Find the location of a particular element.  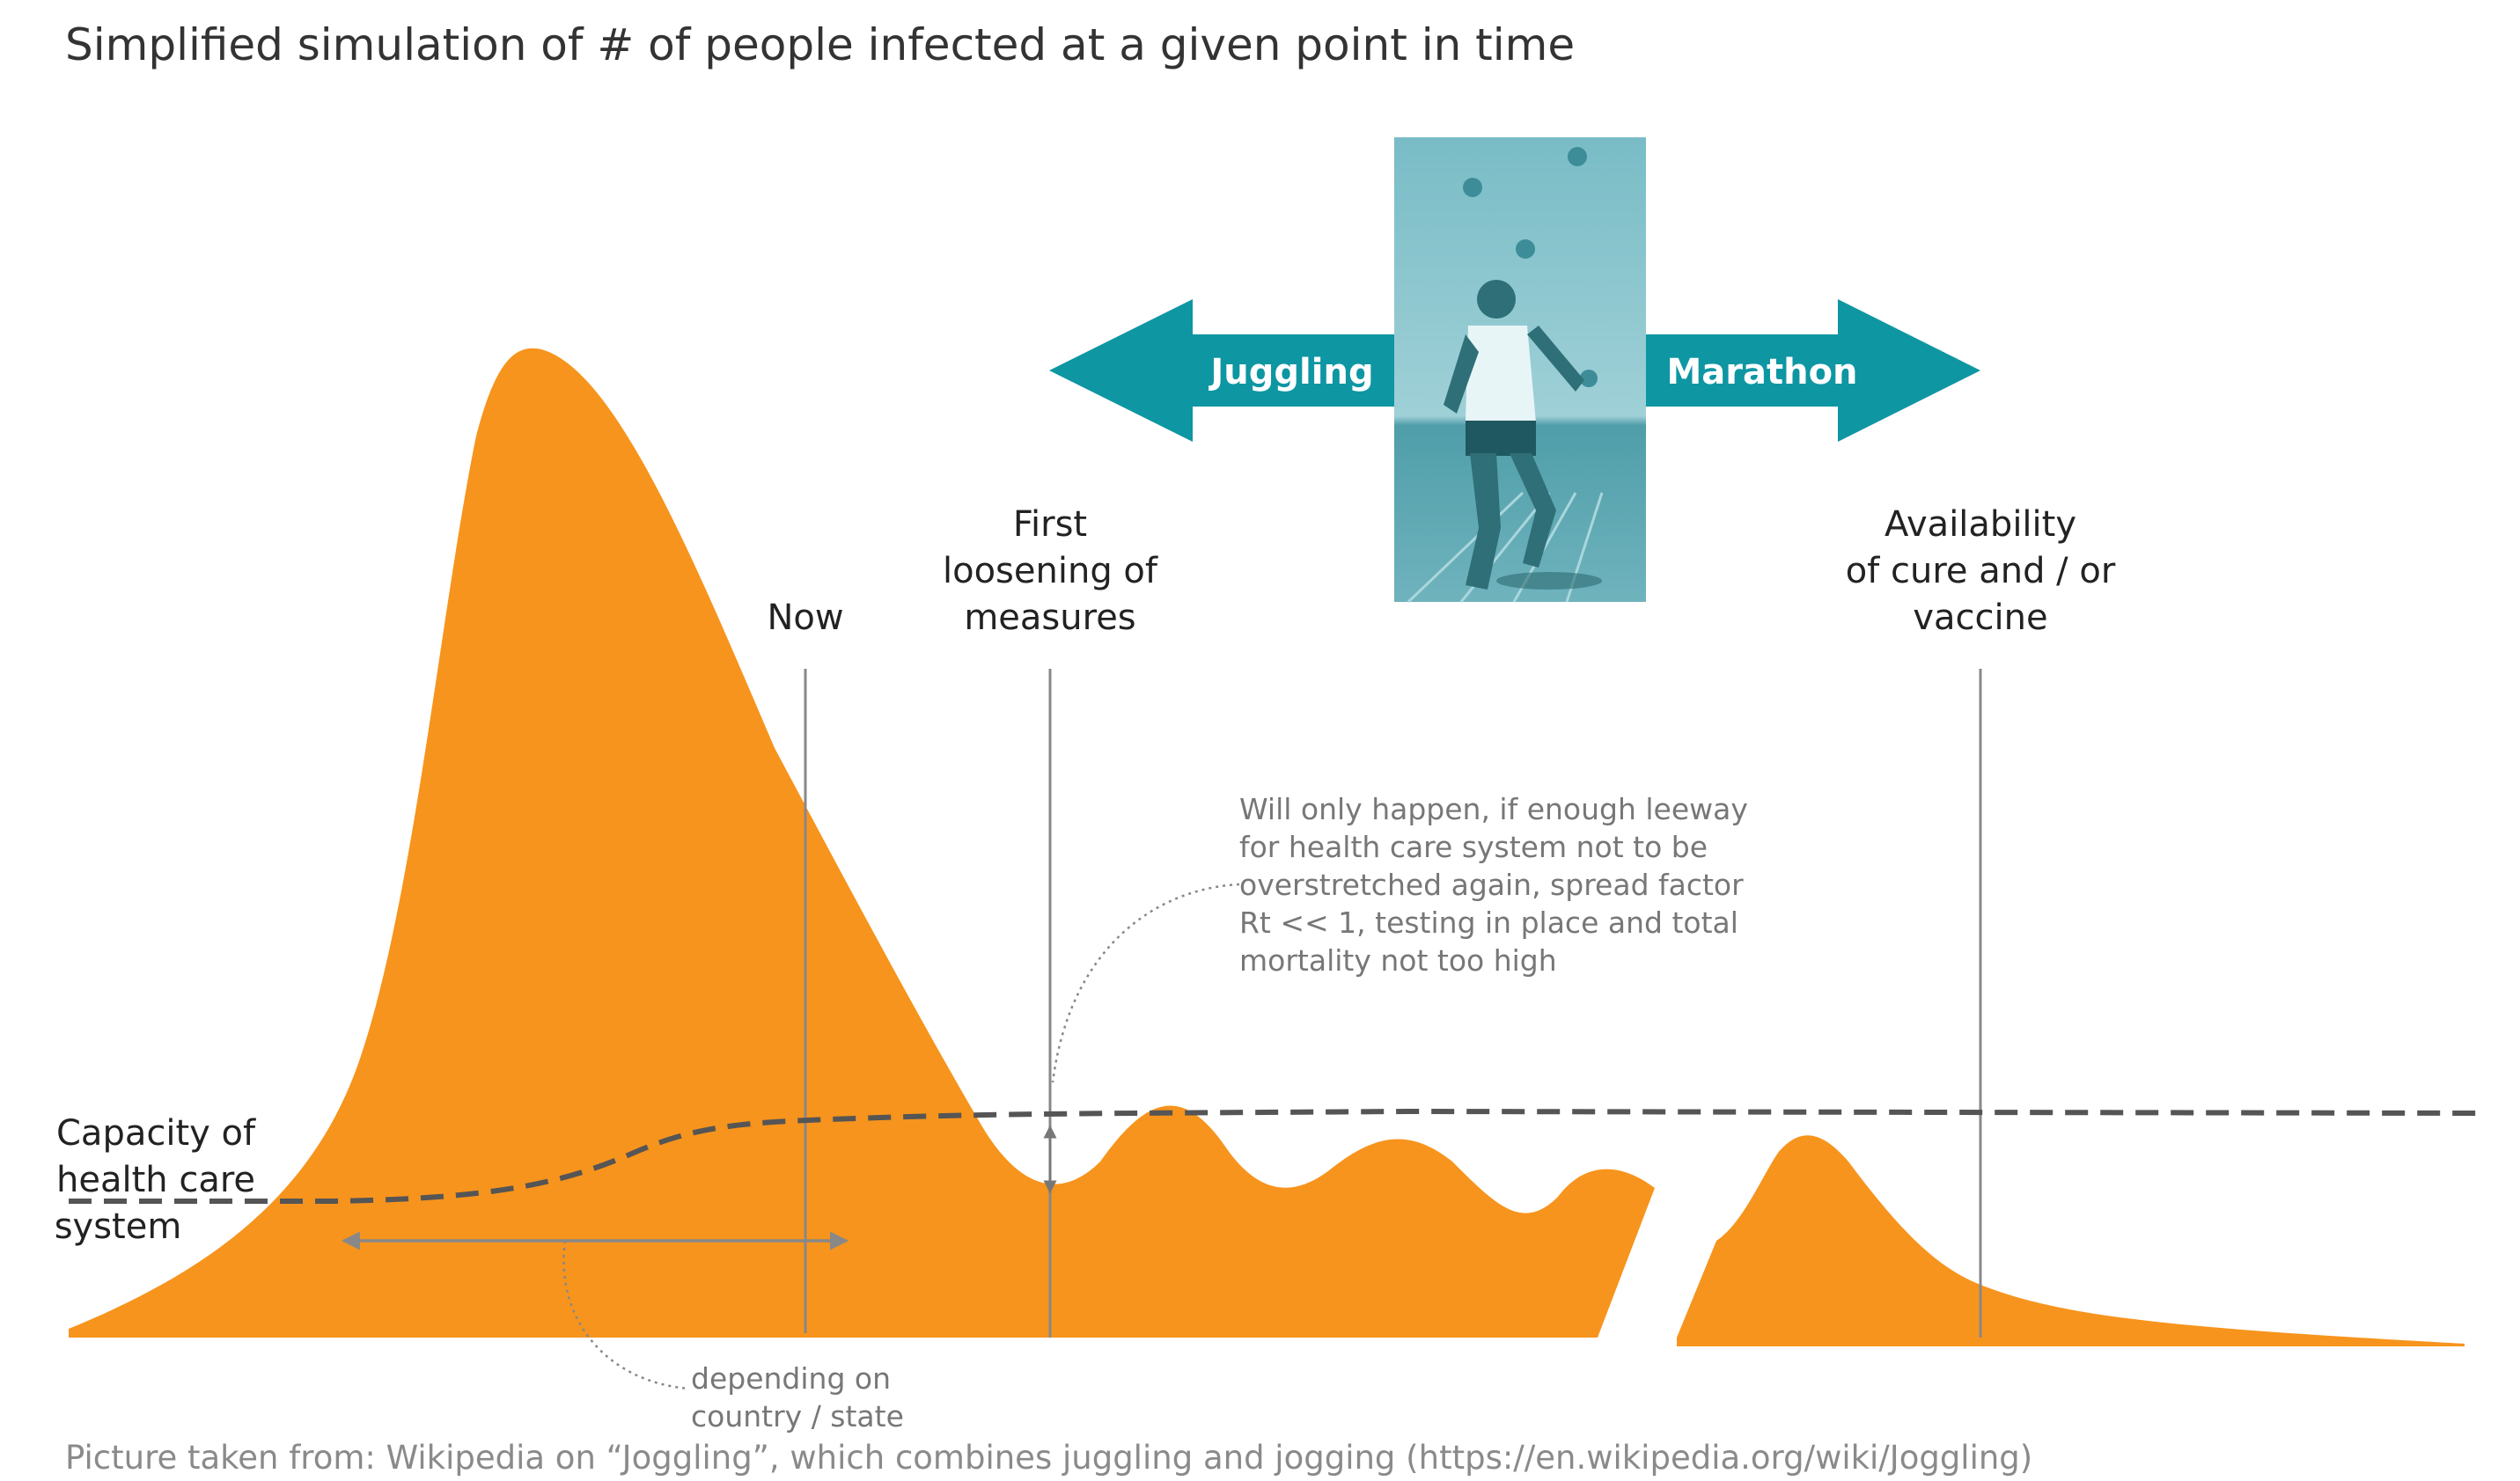

depending-note-line: depending on is located at coordinates (791, 1378).